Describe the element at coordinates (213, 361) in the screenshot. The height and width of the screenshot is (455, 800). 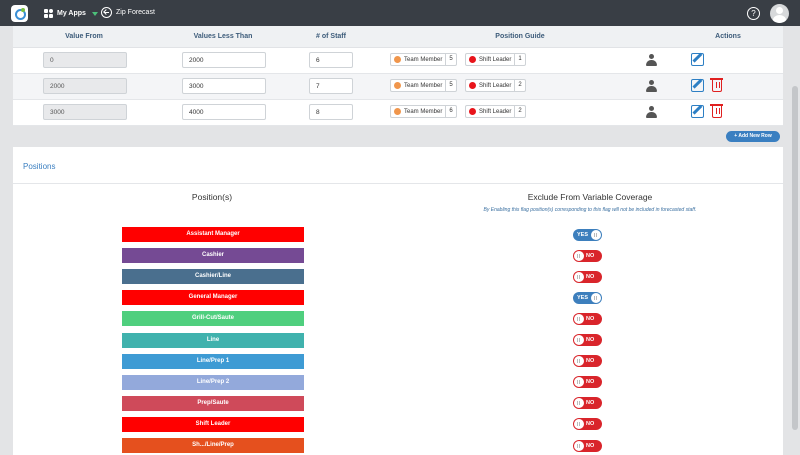
I see `position-item: Line/Prep 1` at that location.